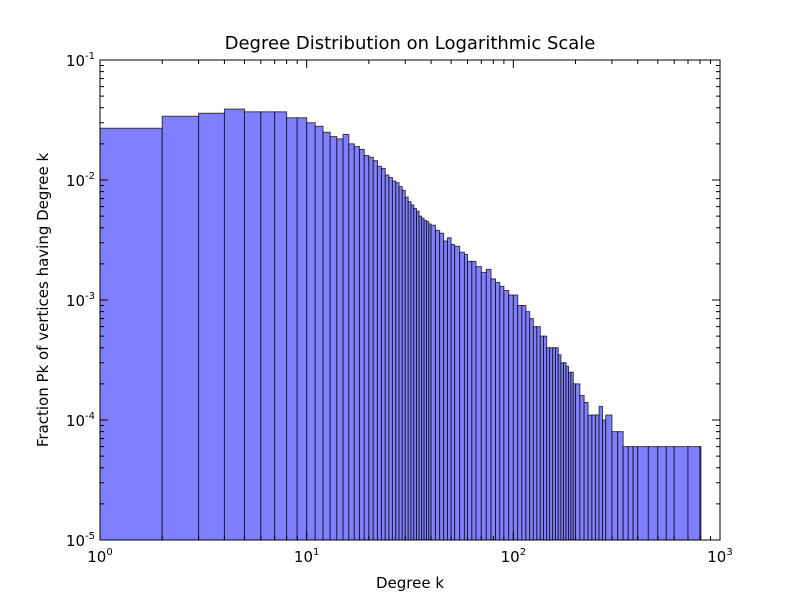 This screenshot has width=800, height=600. Describe the element at coordinates (99, 556) in the screenshot. I see `x-tick-label: 10⁰` at that location.